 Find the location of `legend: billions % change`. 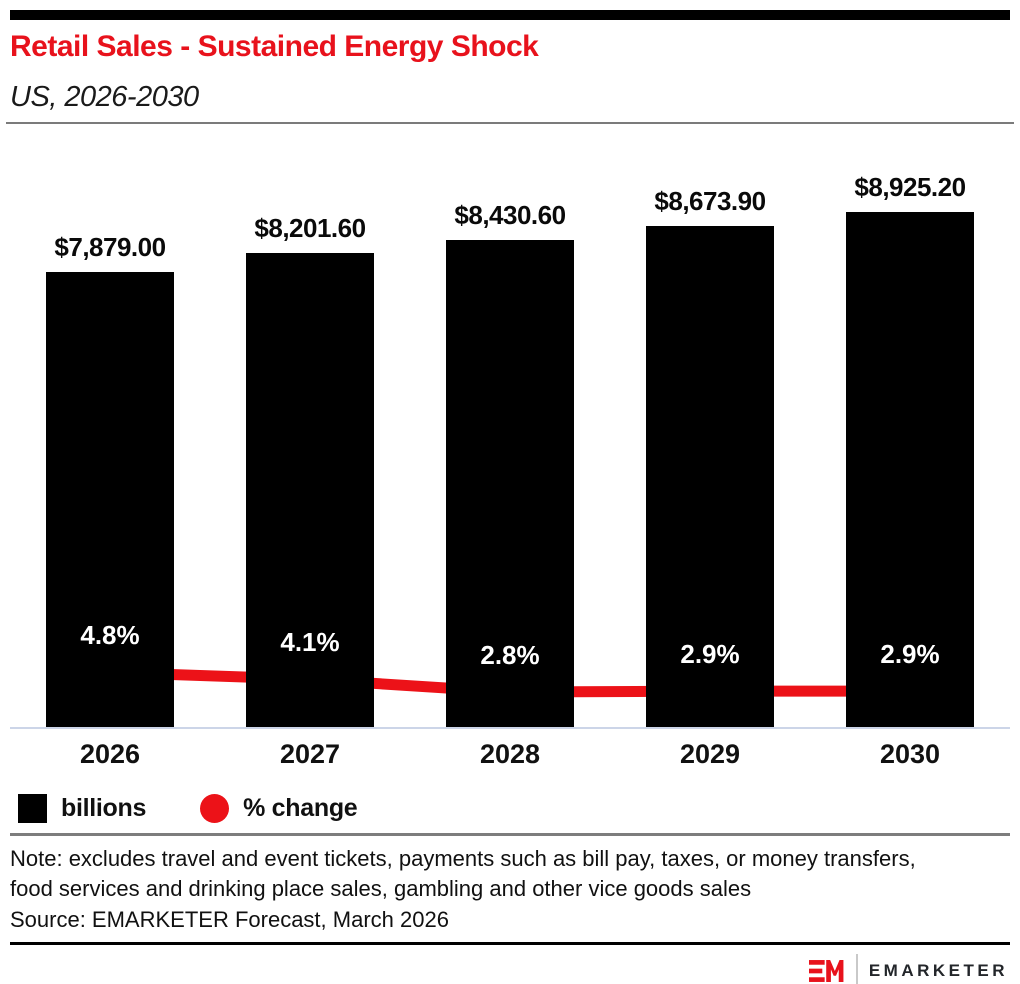

legend: billions % change is located at coordinates (514, 808).